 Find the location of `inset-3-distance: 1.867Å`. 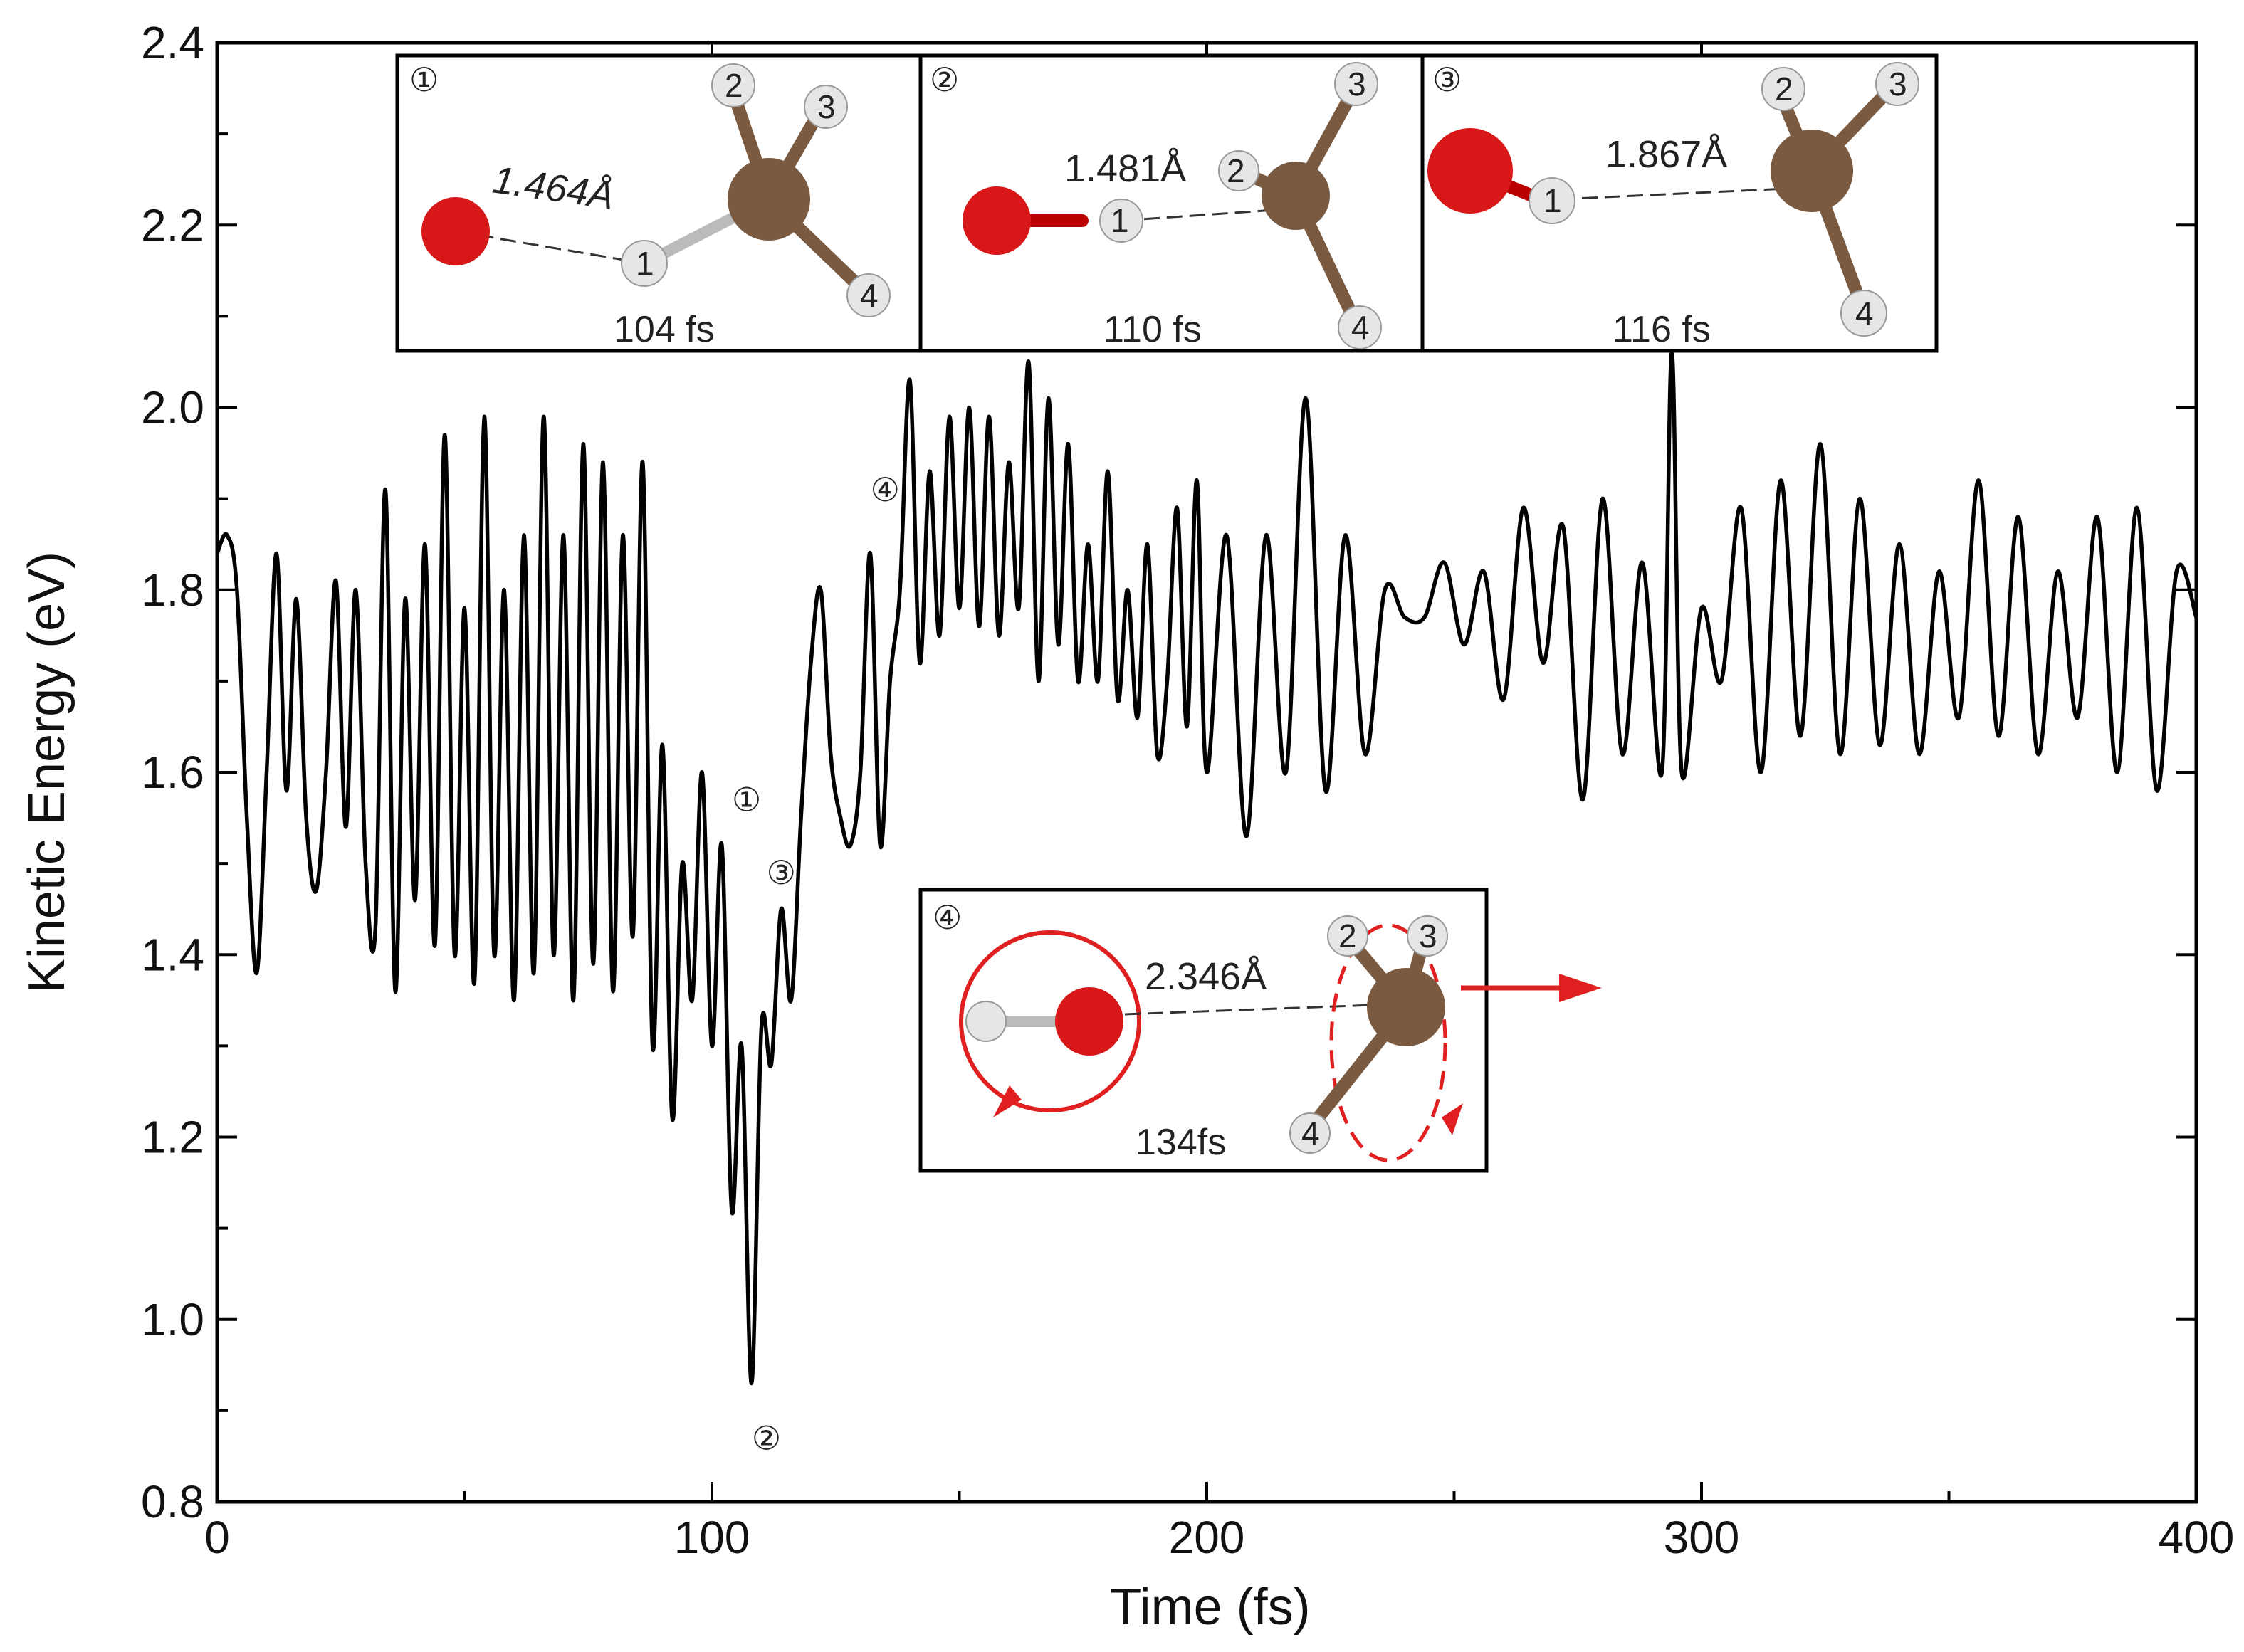

inset-3-distance: 1.867Å is located at coordinates (1666, 154).